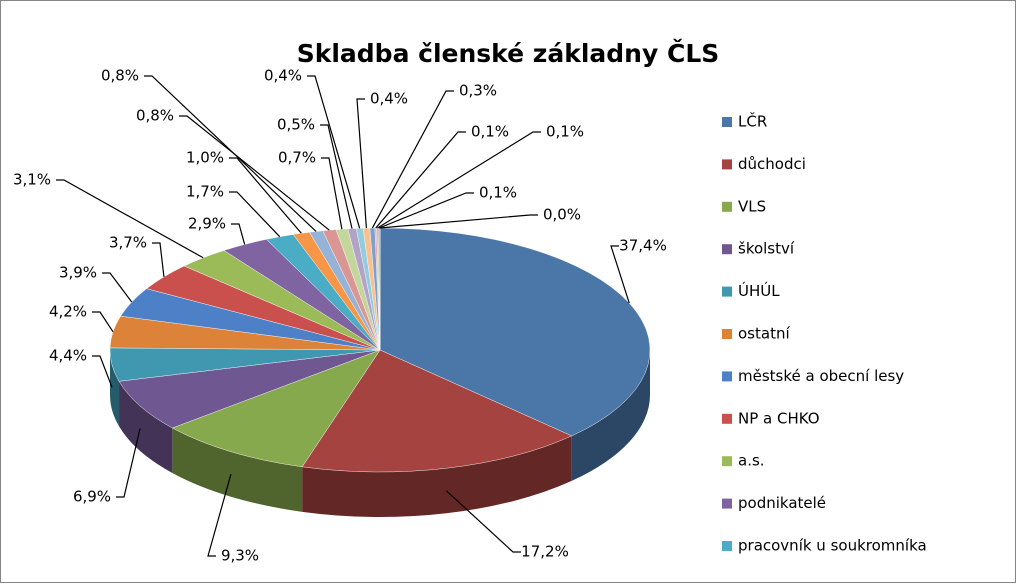  Describe the element at coordinates (752, 121) in the screenshot. I see `legend-label: LČR` at that location.